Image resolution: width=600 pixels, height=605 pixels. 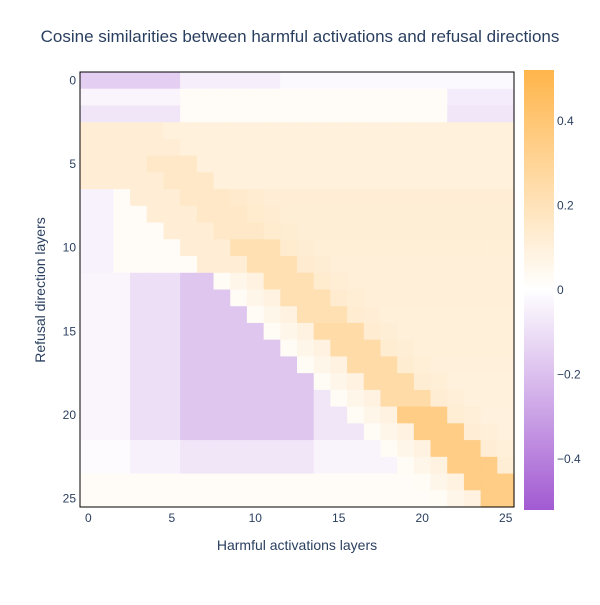 What do you see at coordinates (423, 518) in the screenshot?
I see `x-tick-label: 20` at bounding box center [423, 518].